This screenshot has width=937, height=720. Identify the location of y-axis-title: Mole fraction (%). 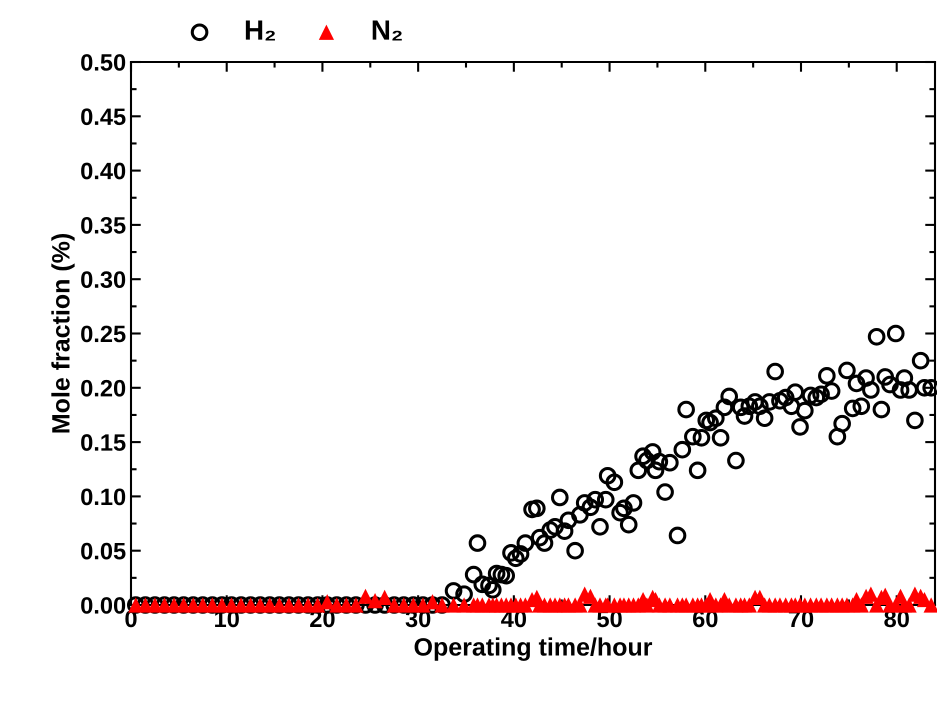
(63, 333).